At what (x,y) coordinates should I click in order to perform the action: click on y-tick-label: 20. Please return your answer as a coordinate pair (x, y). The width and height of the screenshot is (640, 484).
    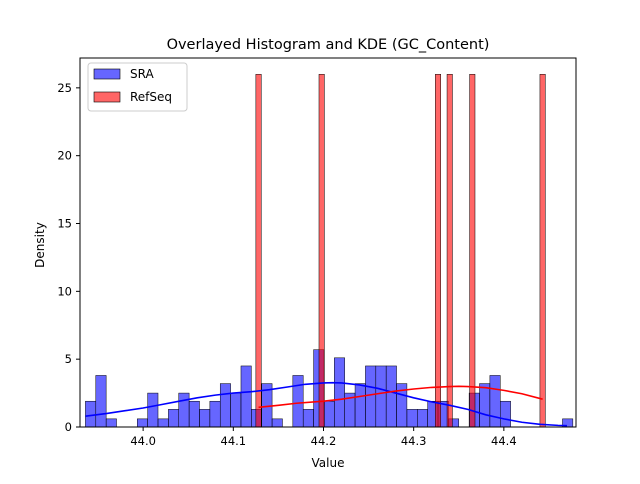
    Looking at the image, I should click on (64, 156).